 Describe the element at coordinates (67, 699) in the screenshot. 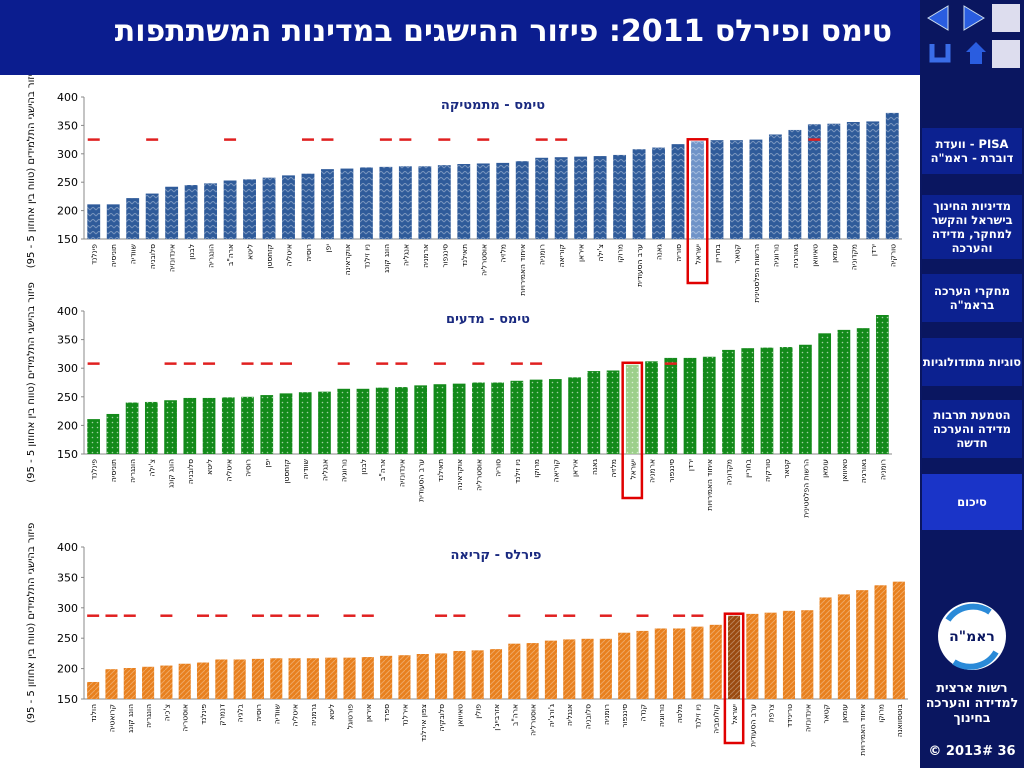

I see `y-tick-label: 150` at that location.